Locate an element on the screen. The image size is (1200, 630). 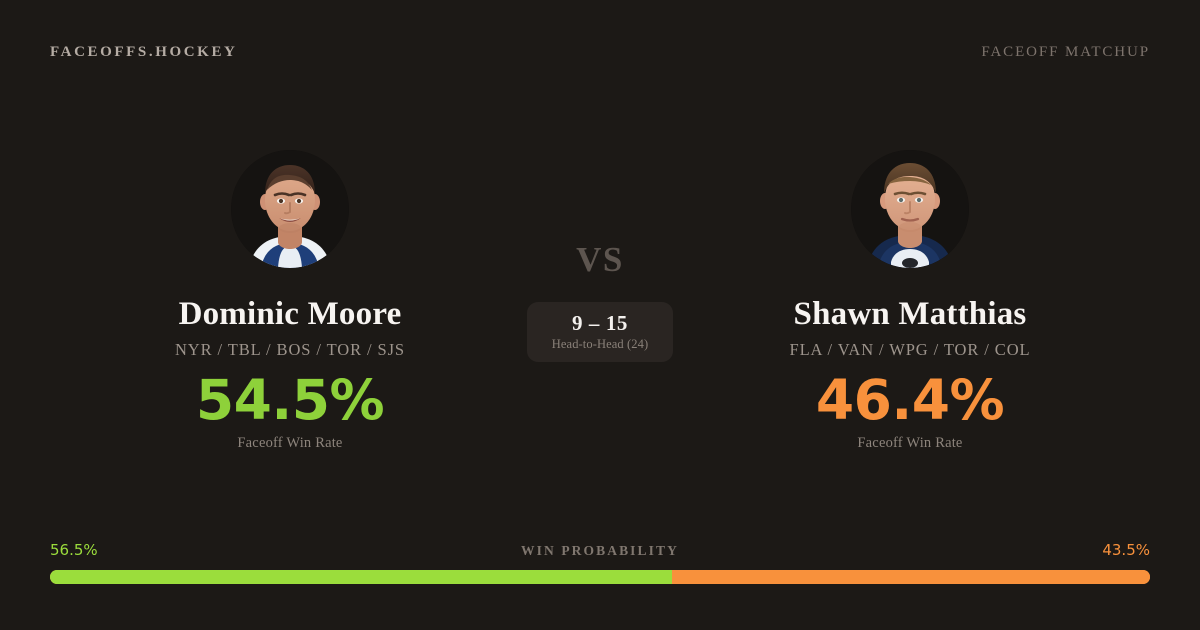
player-faceoff-win-rate-left: 54.5% is located at coordinates (290, 399).